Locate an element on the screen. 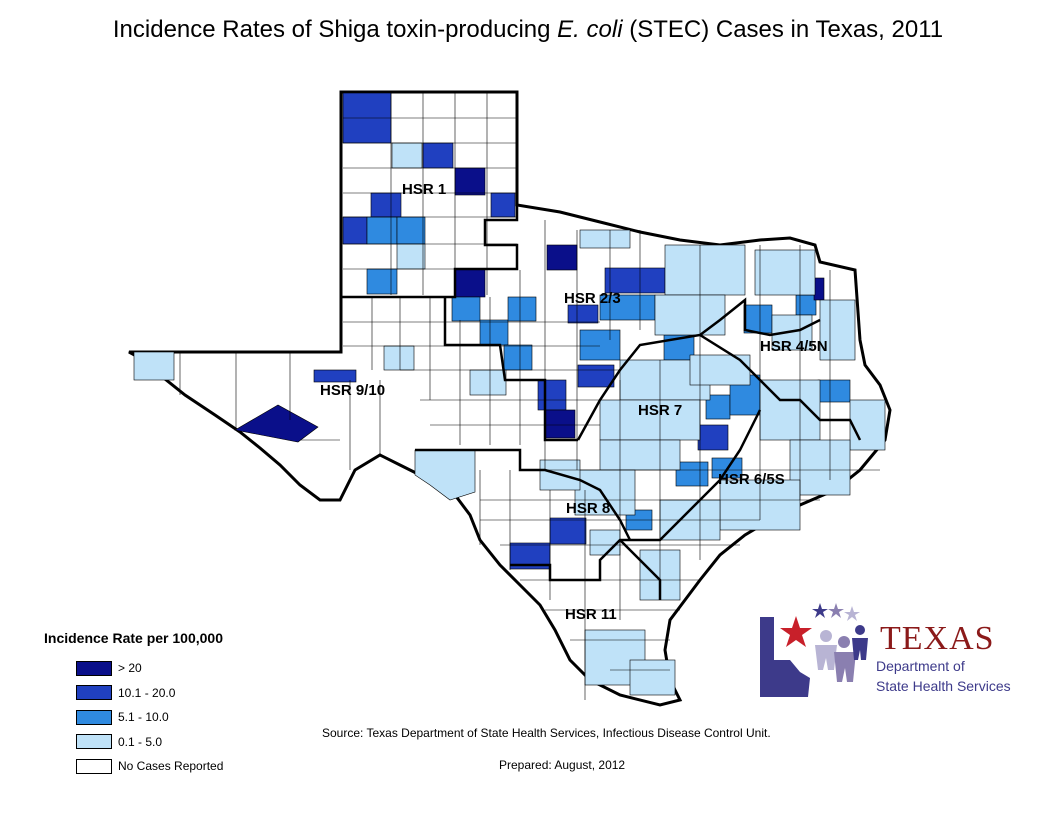 The height and width of the screenshot is (816, 1056). legend-label: 10.1 - 20.0 is located at coordinates (147, 692).